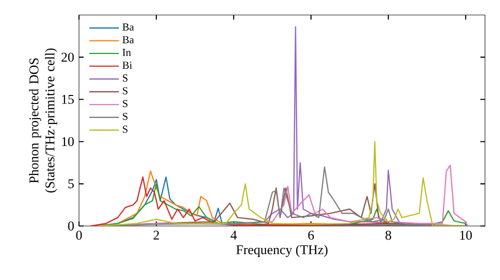  What do you see at coordinates (68, 57) in the screenshot?
I see `y-tick-label: 20` at bounding box center [68, 57].